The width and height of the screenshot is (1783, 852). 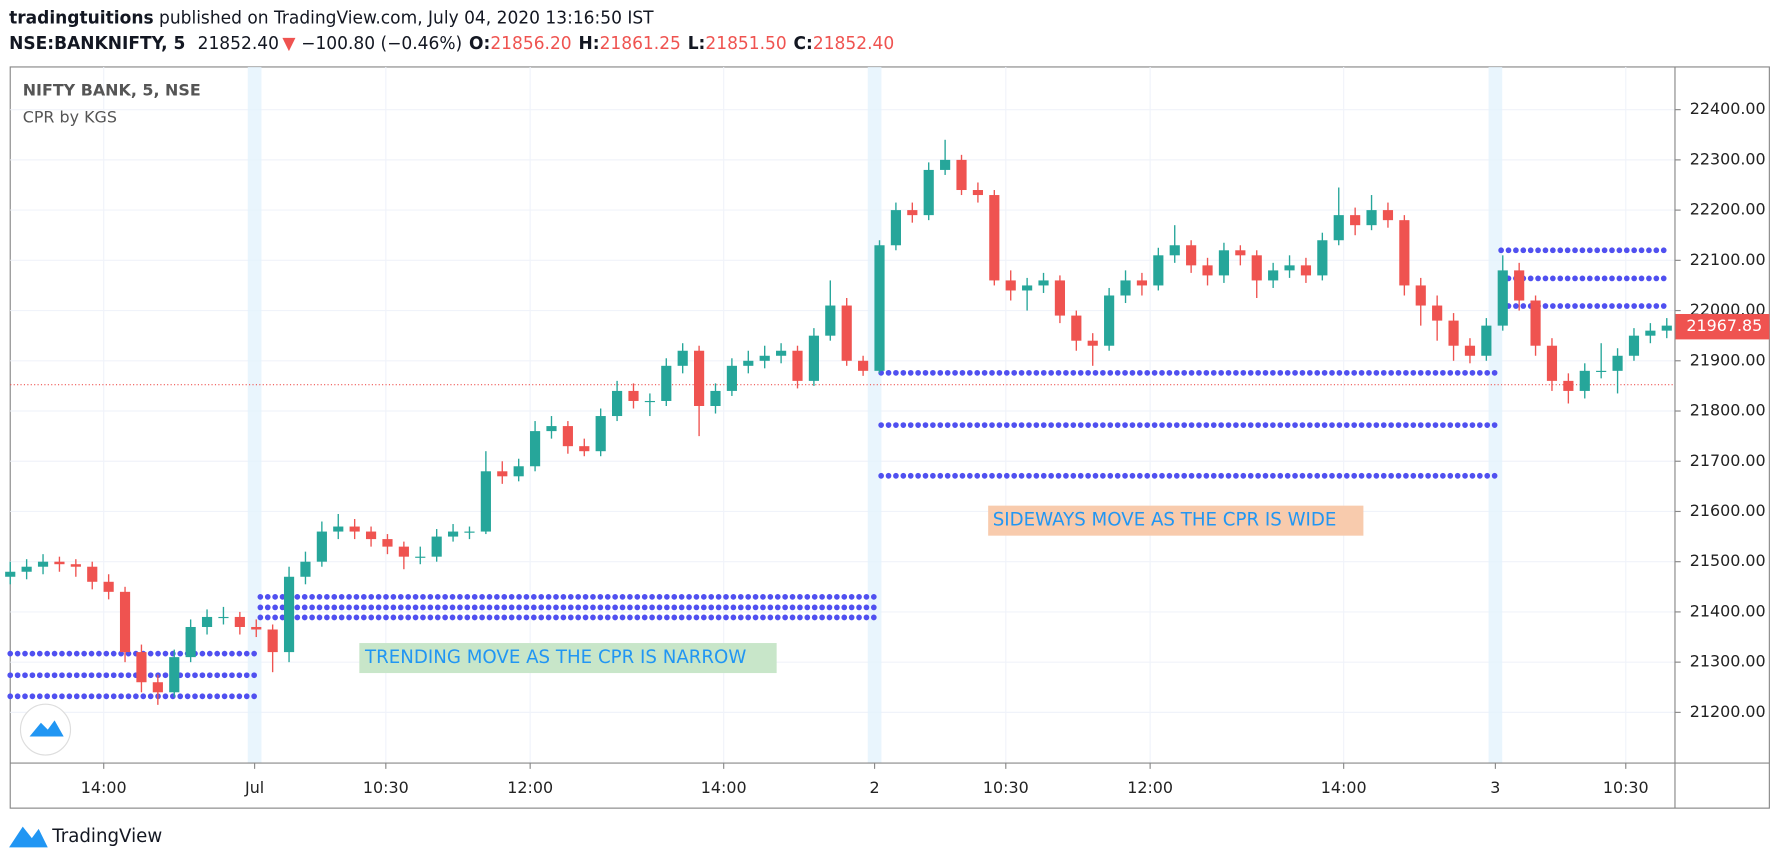 What do you see at coordinates (1344, 787) in the screenshot?
I see `x-tick-label: 14:00` at bounding box center [1344, 787].